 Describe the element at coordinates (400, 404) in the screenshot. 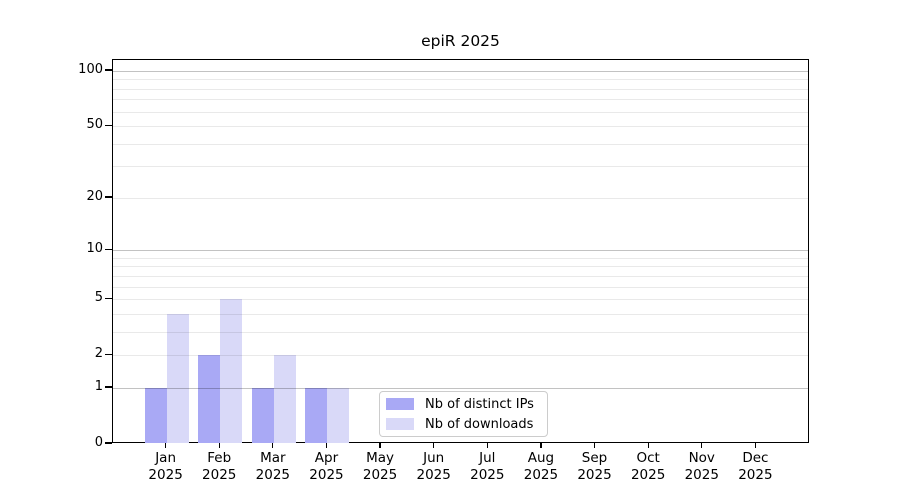

I see `legend-swatch-distinct-ips` at that location.